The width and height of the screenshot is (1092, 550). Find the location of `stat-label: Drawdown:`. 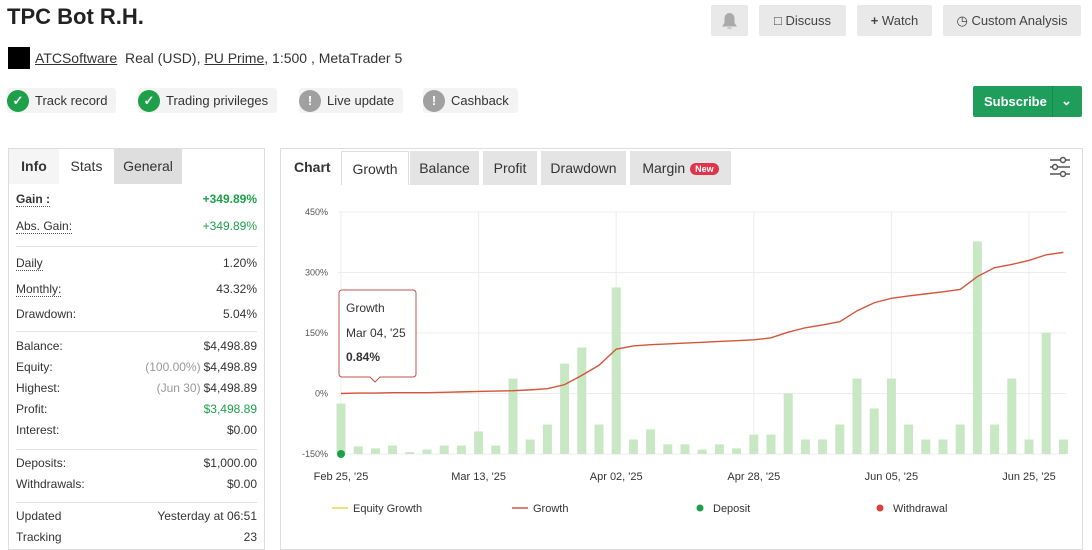

stat-label: Drawdown: is located at coordinates (46, 314).